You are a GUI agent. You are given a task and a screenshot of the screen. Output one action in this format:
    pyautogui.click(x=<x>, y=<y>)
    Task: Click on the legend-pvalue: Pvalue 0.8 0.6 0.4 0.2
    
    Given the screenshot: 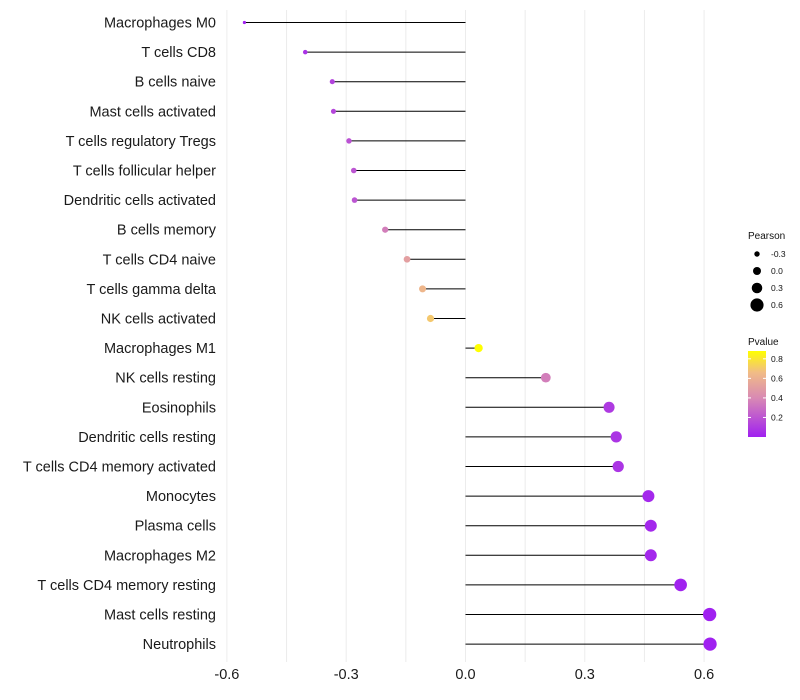 What is the action you would take?
    pyautogui.click(x=765, y=387)
    